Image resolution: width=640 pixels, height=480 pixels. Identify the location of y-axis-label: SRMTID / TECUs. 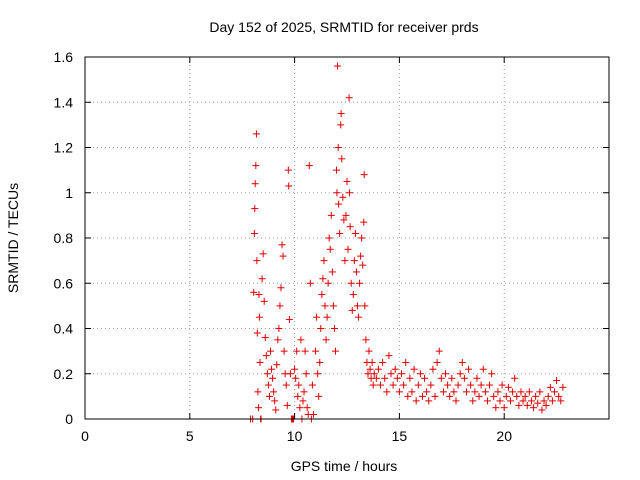
(13, 238).